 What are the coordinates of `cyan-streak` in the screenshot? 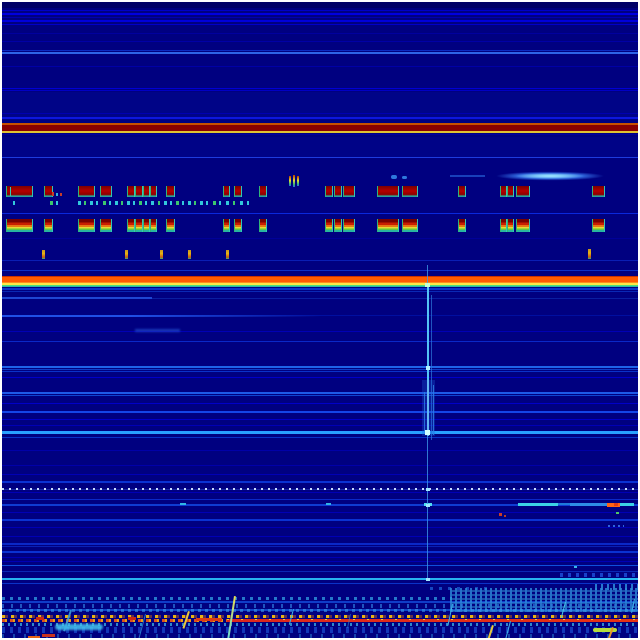 It's located at (550, 176).